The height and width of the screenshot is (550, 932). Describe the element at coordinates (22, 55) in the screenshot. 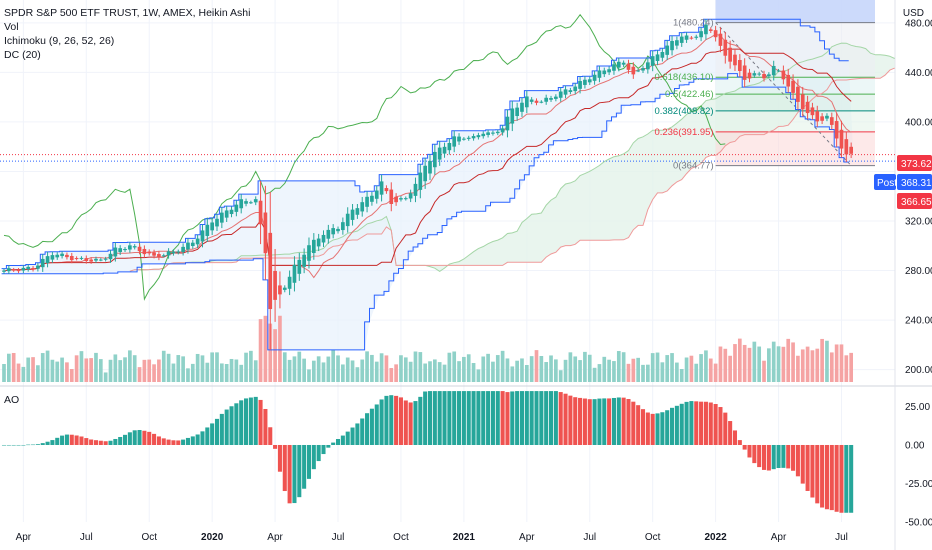

I see `legend-donchian: DC (20)` at that location.